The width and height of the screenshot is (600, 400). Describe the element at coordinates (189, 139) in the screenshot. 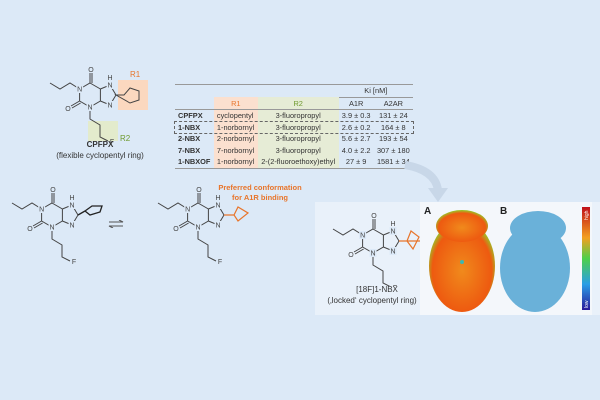

I see `cell-name: 2-NBX` at that location.